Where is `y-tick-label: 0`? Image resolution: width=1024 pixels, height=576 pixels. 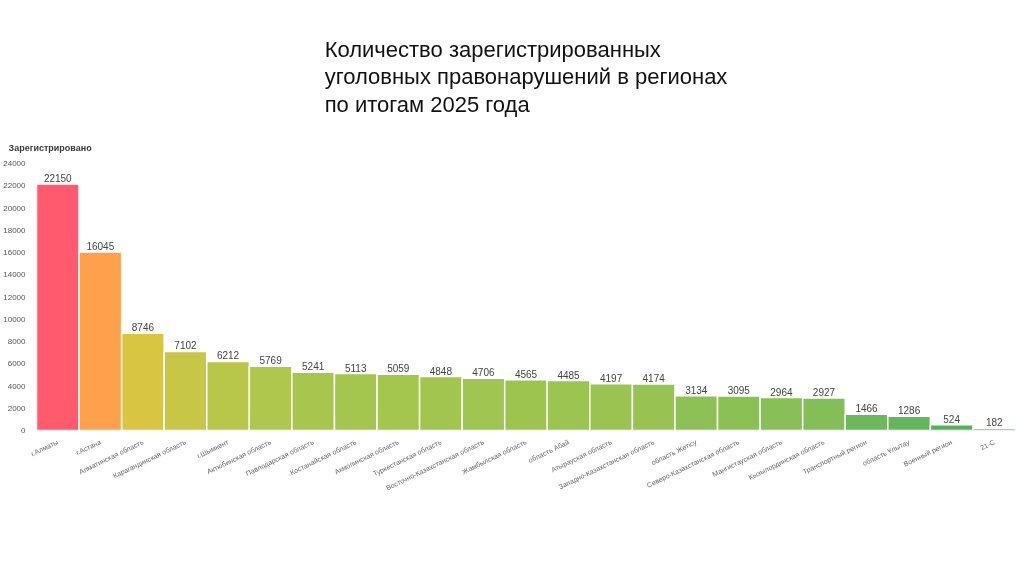
y-tick-label: 0 is located at coordinates (24, 430).